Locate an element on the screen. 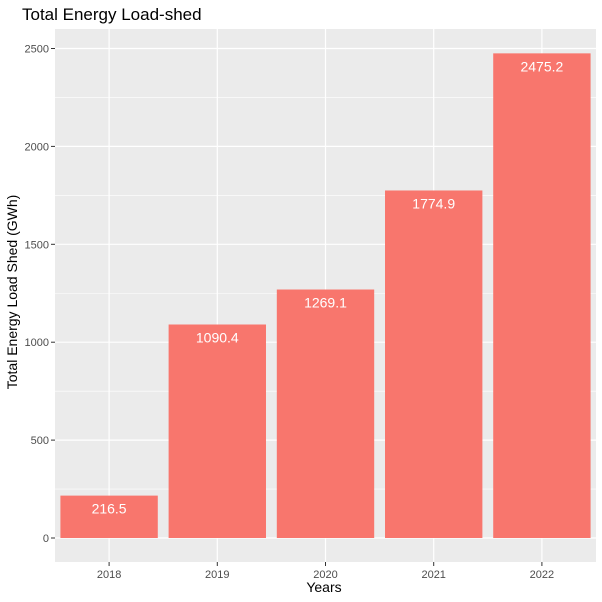 The width and height of the screenshot is (602, 602). x-tick-label: 2018 is located at coordinates (109, 575).